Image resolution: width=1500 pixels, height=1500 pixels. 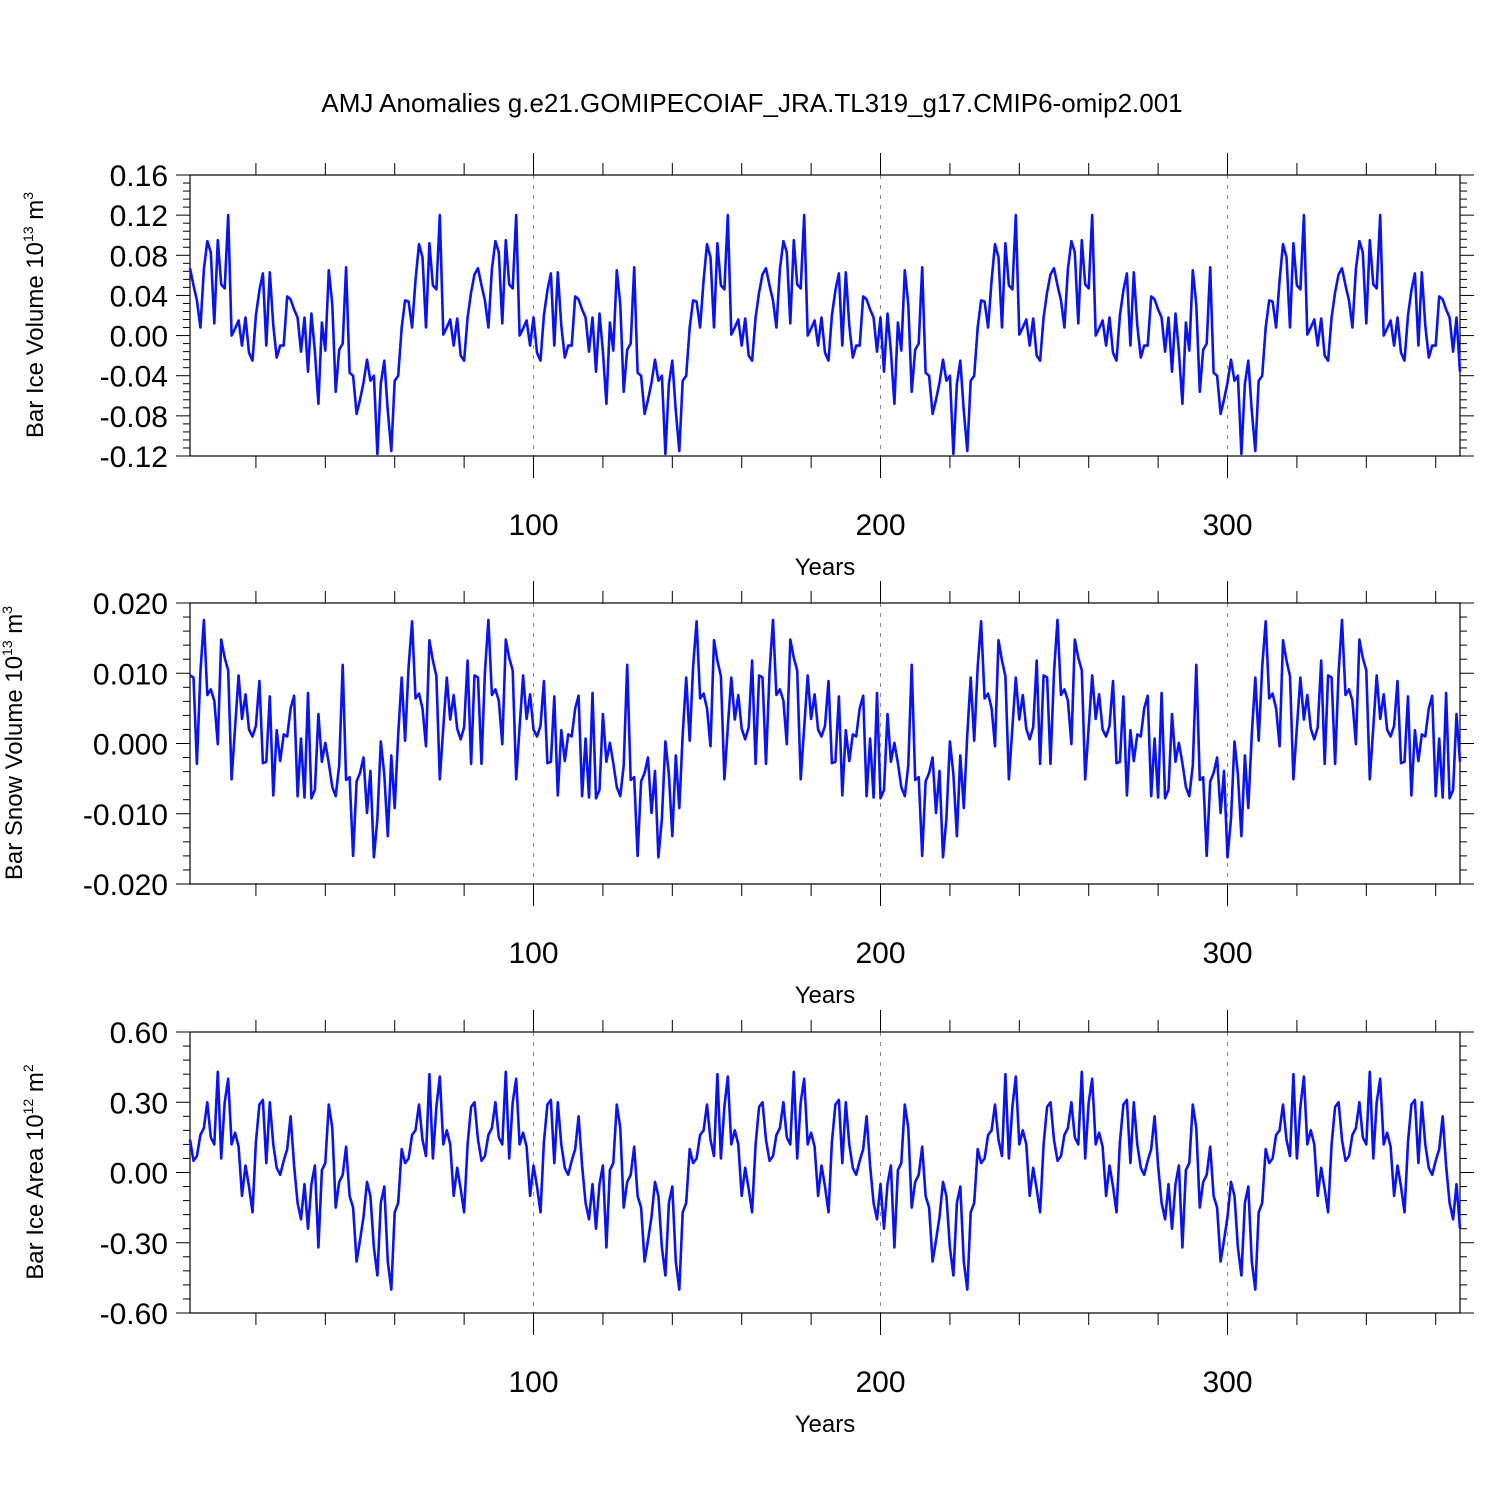 What do you see at coordinates (139, 1103) in the screenshot?
I see `y-tick-label: 0.30` at bounding box center [139, 1103].